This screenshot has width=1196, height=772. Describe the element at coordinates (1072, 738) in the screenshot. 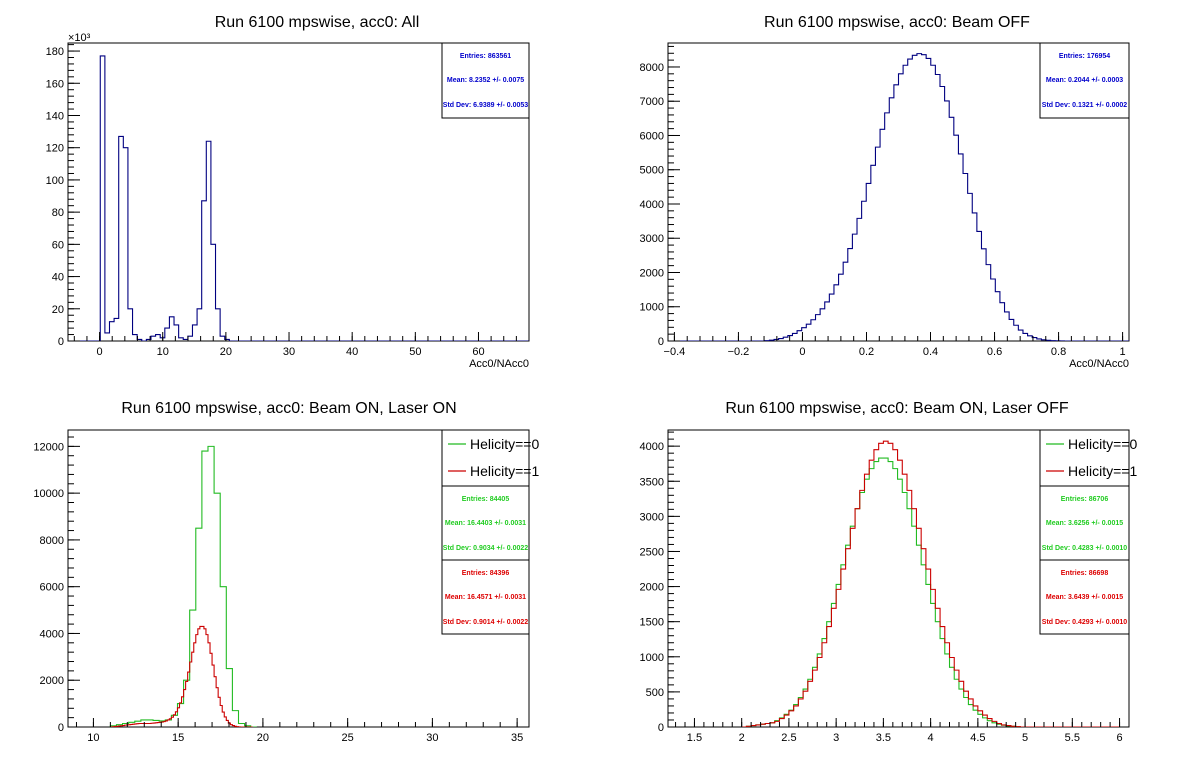

I see `x-tick-label: 5.5` at that location.